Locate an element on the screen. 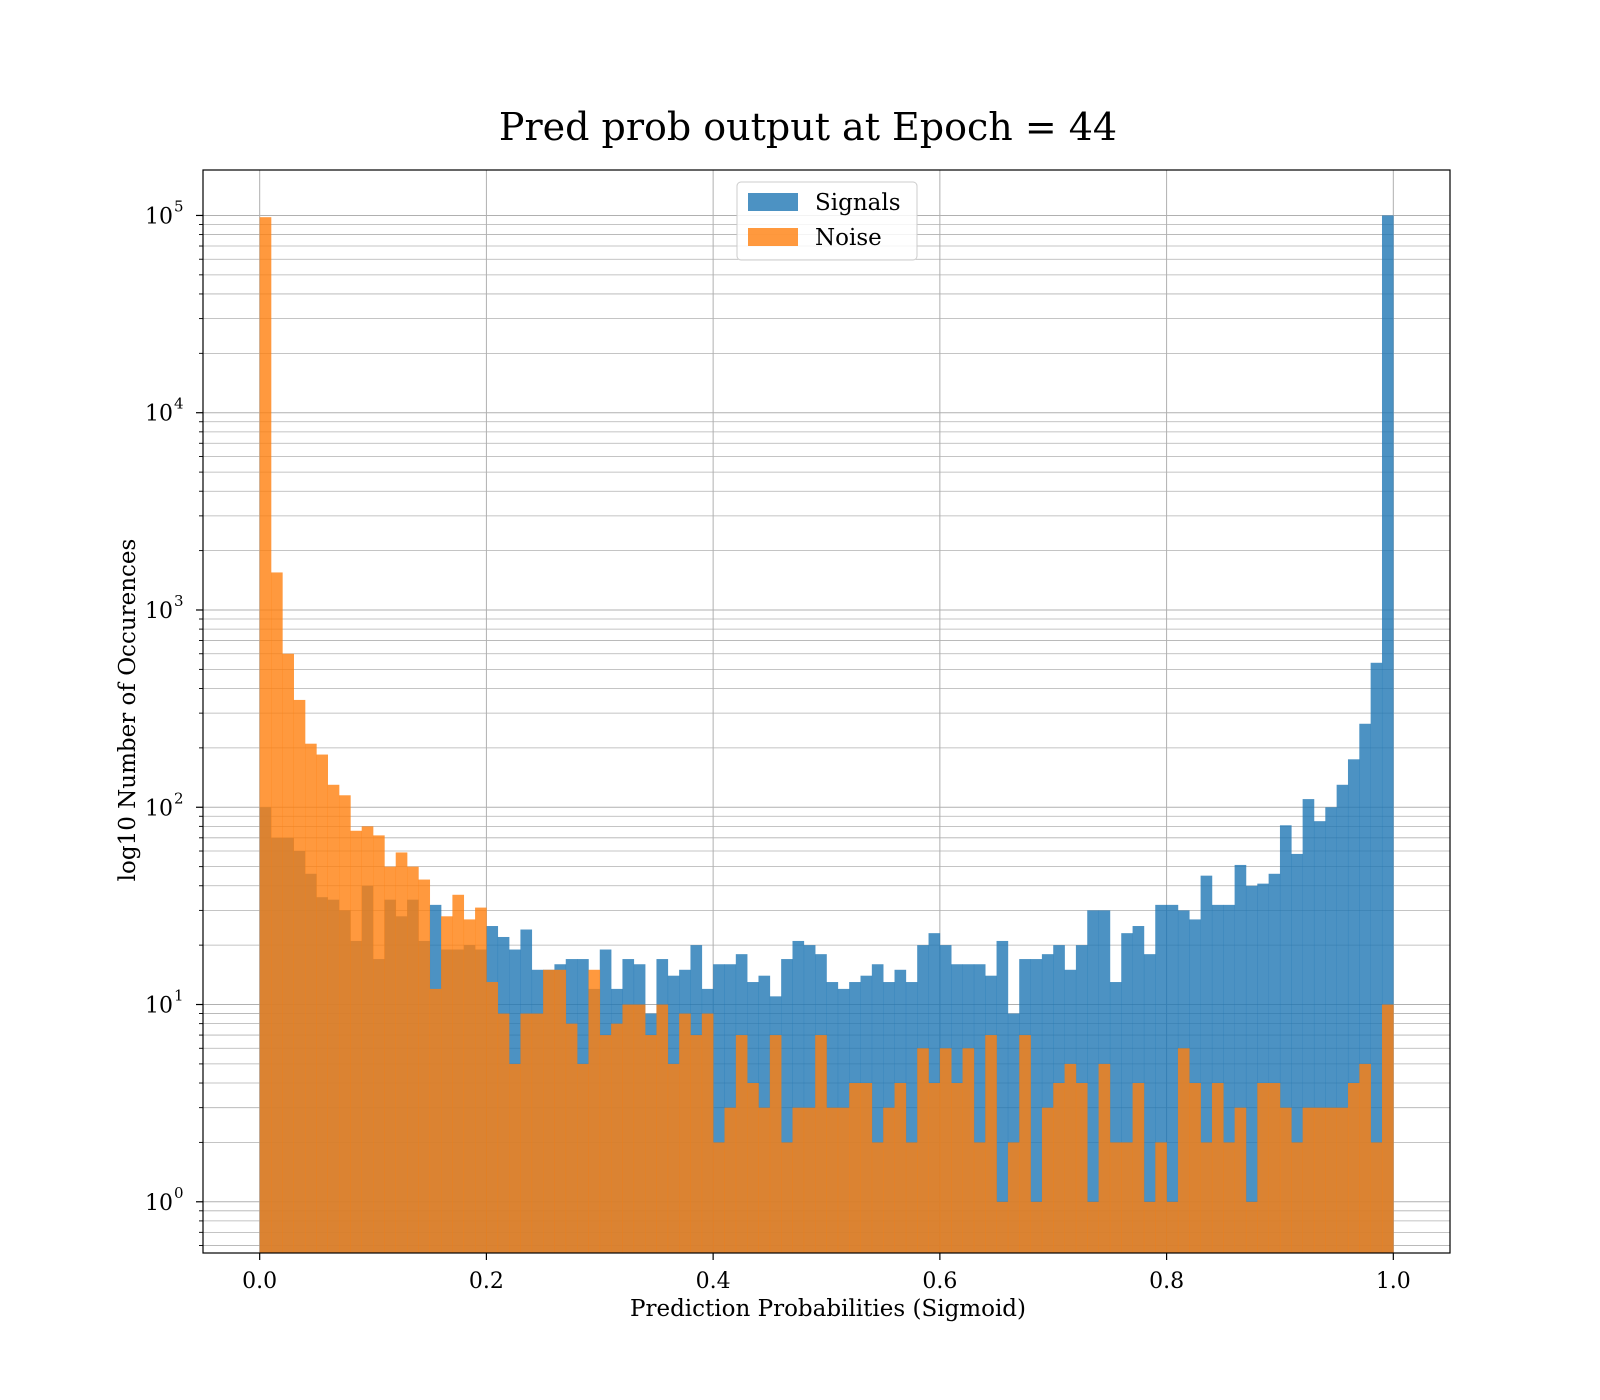  y-tick-exponent: 3 is located at coordinates (179, 601).